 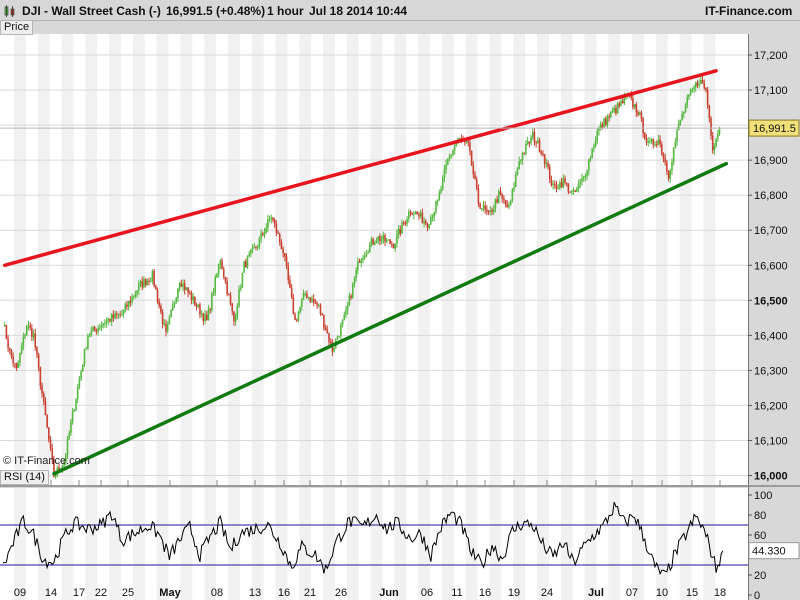 I want to click on rsi-tick-label: 60, so click(x=760, y=536).